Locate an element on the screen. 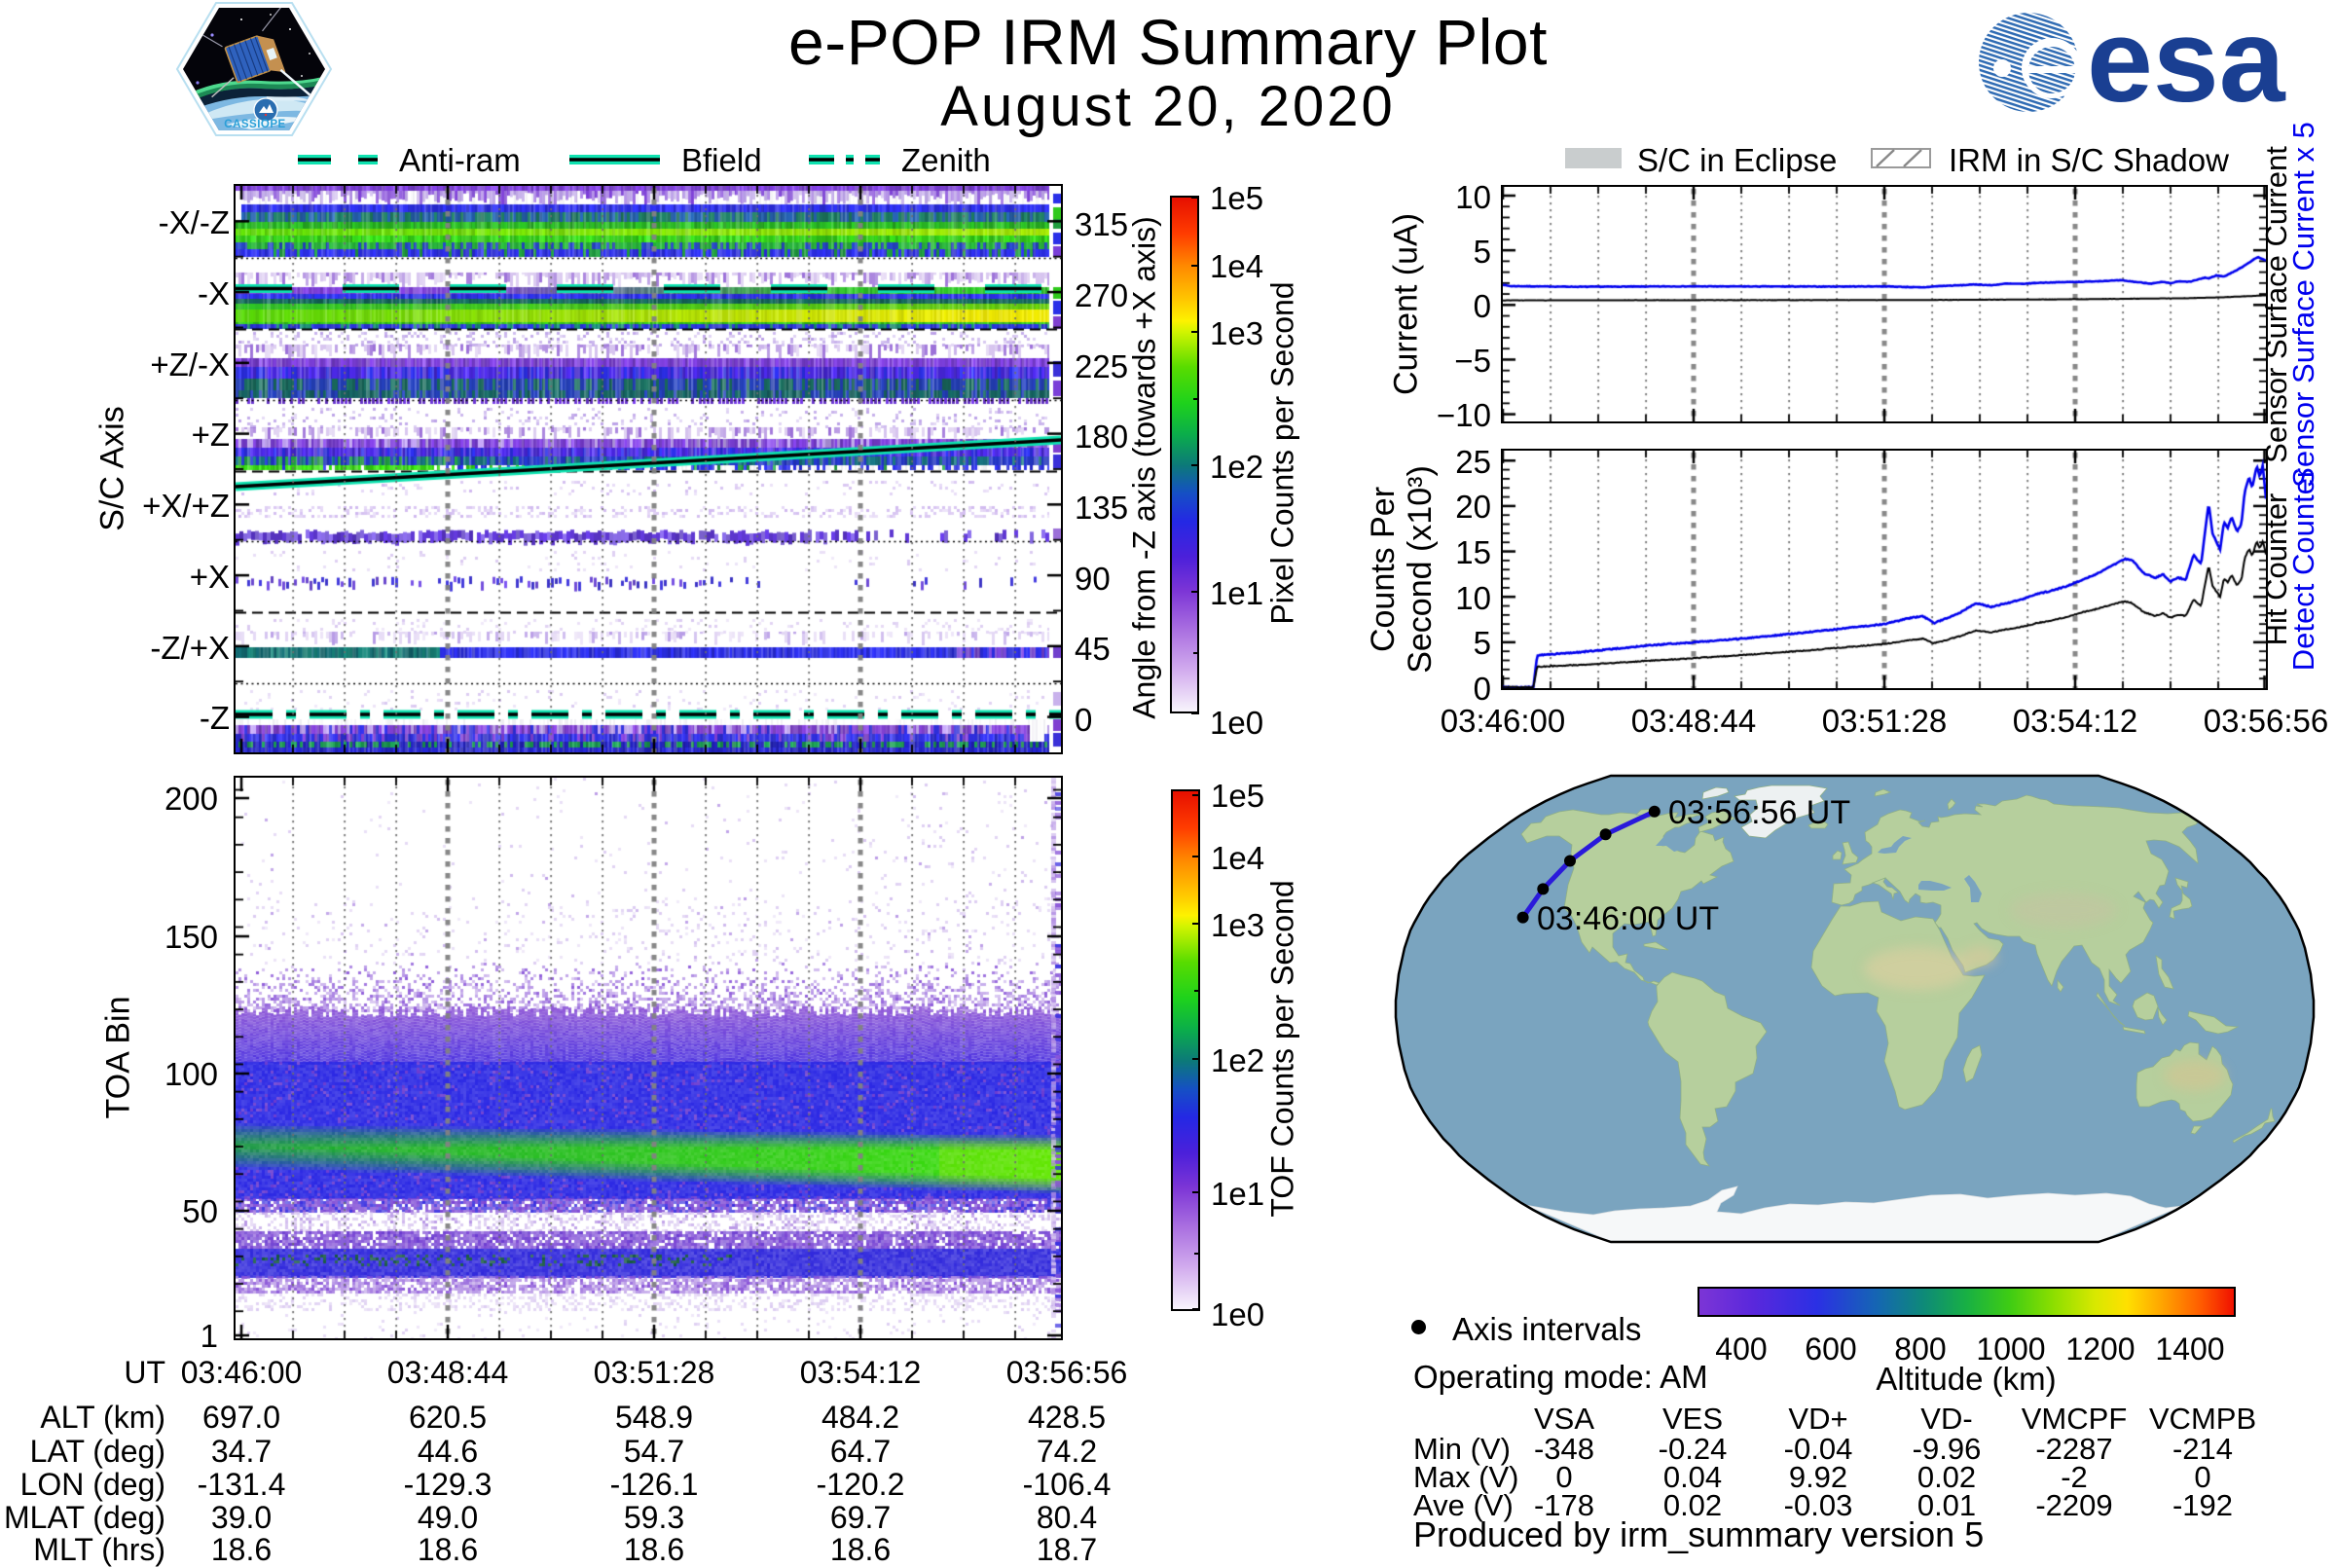 The width and height of the screenshot is (2336, 1568). svg-text: Bfield is located at coordinates (722, 160).